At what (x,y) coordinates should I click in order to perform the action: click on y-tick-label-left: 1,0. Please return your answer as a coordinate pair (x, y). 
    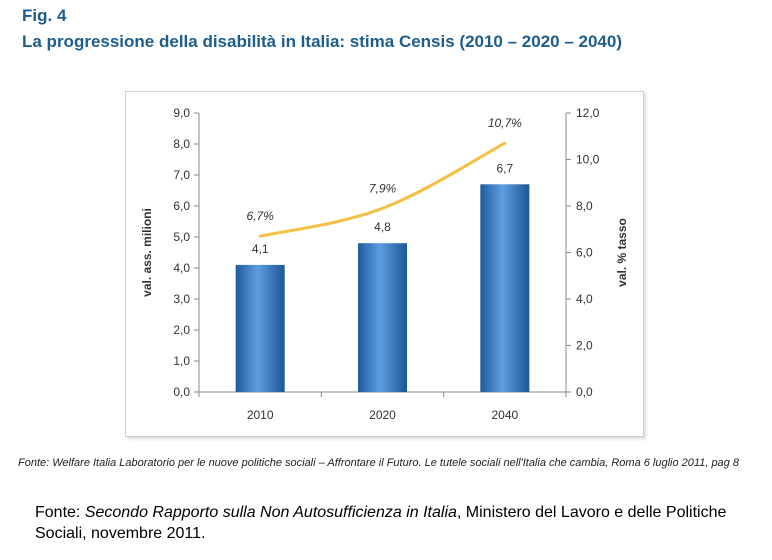
    Looking at the image, I should click on (181, 361).